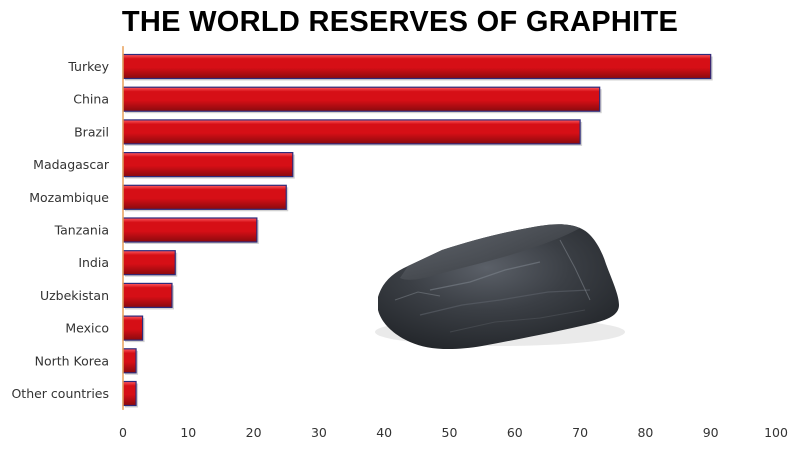  Describe the element at coordinates (515, 432) in the screenshot. I see `x-tick-label: 60` at that location.